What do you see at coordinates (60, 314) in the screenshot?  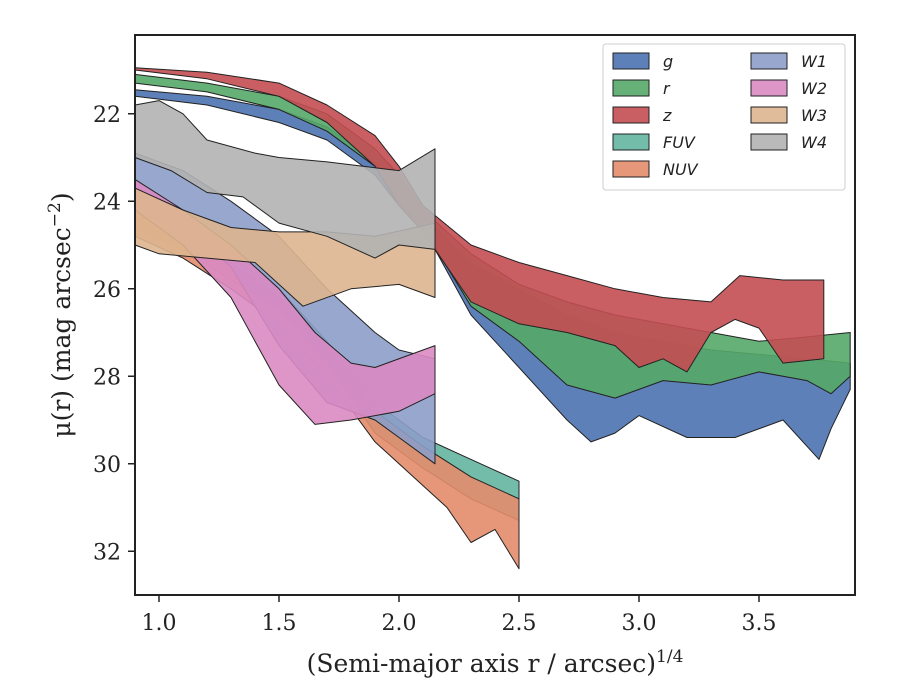 I see `y-axis-label: μ(r) (mag arcsec−2)` at bounding box center [60, 314].